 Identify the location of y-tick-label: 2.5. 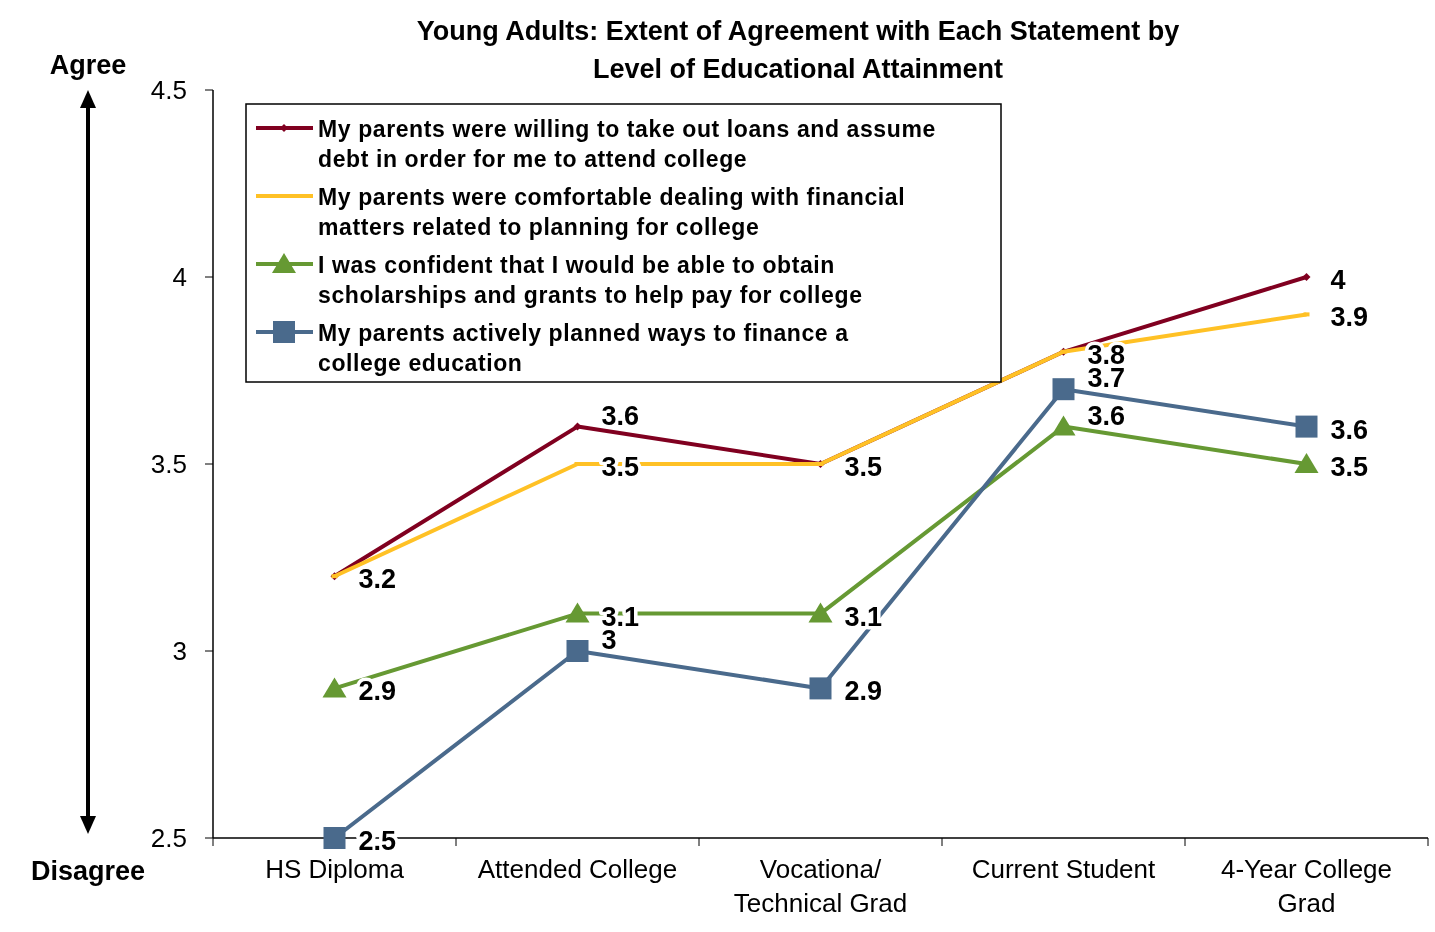
(168, 838).